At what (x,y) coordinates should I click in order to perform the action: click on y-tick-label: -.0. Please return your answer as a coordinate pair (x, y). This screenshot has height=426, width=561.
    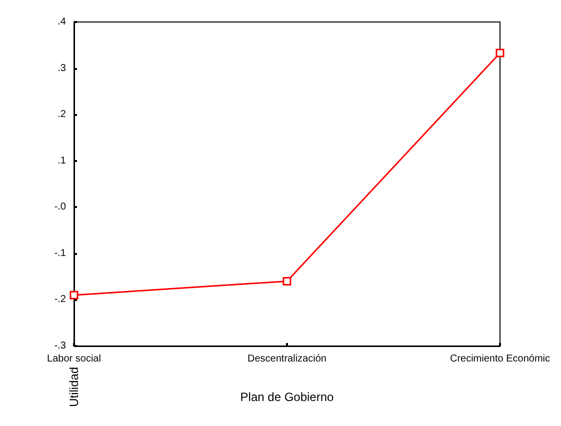
    Looking at the image, I should click on (60, 207).